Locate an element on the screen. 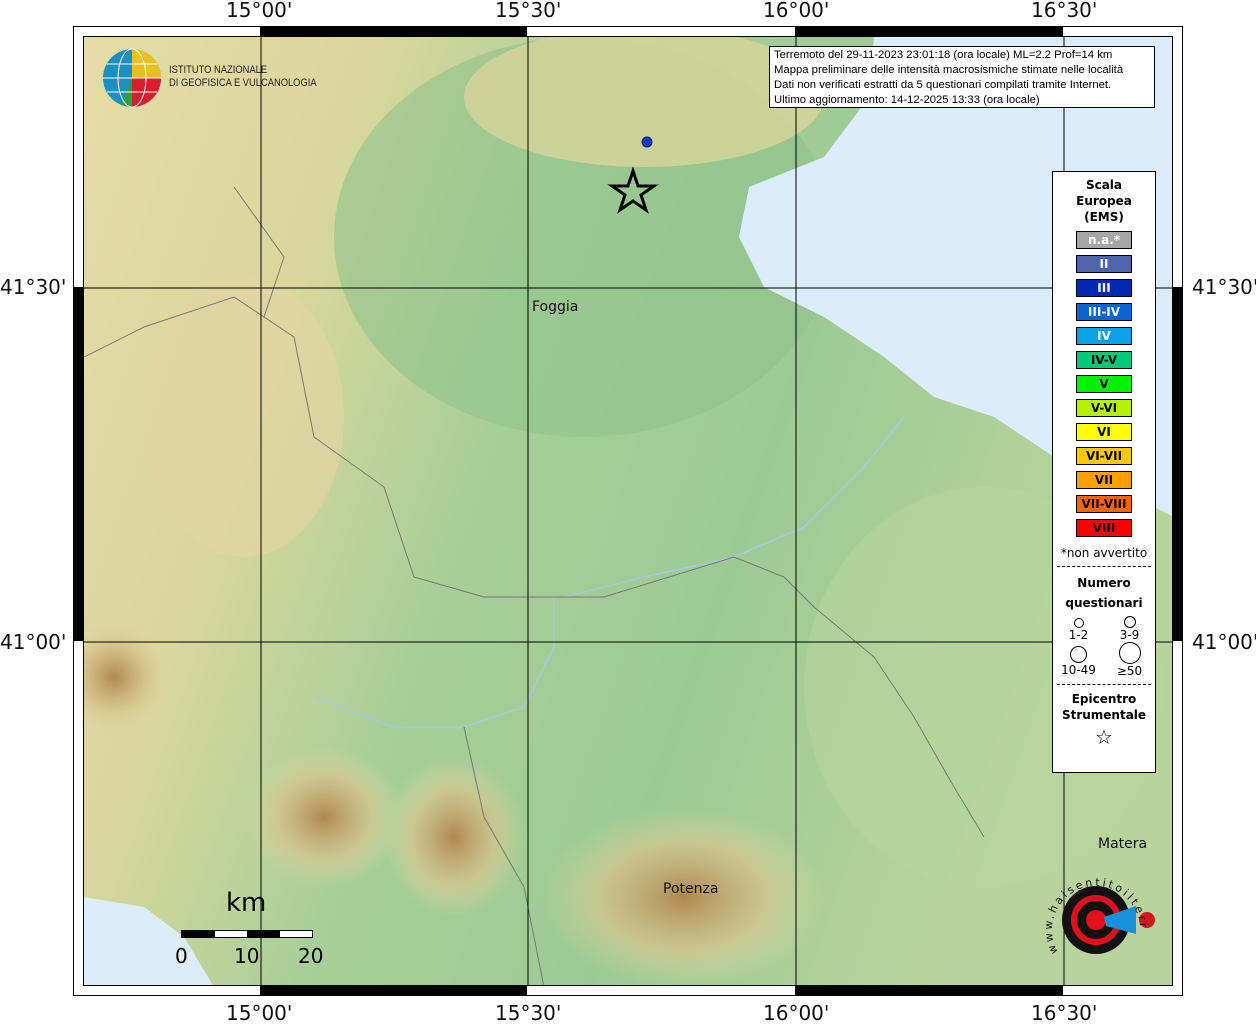 The height and width of the screenshot is (1025, 1256). legend-note: *non avvertito is located at coordinates (1104, 553).